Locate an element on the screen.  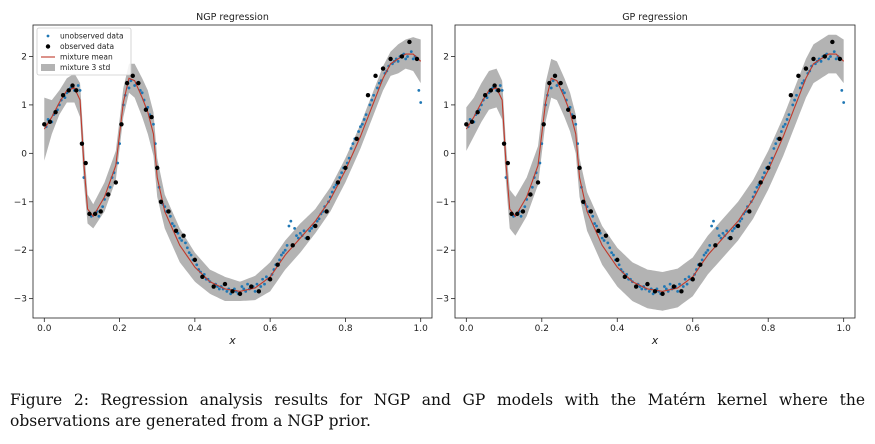
y-tick-label: 0 is located at coordinates (446, 154).